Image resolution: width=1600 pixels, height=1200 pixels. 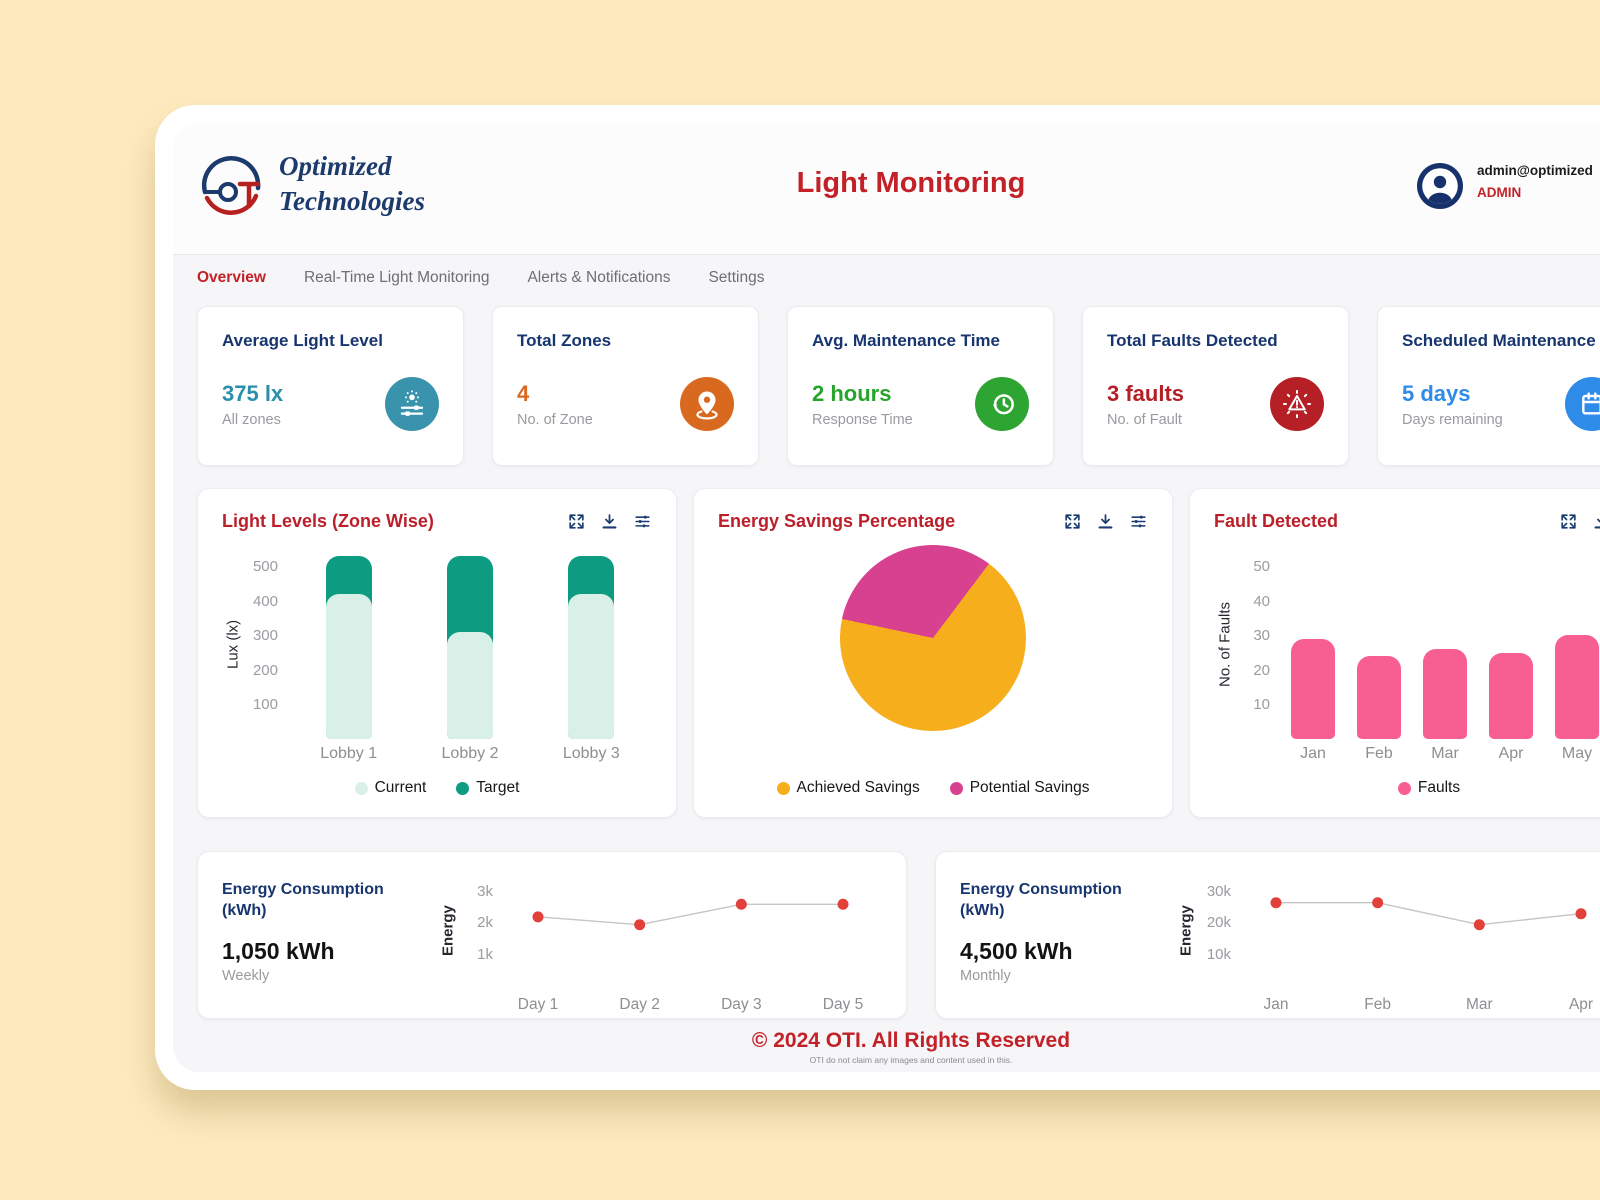 I want to click on x-tick-label: Mar, so click(x=1479, y=1004).